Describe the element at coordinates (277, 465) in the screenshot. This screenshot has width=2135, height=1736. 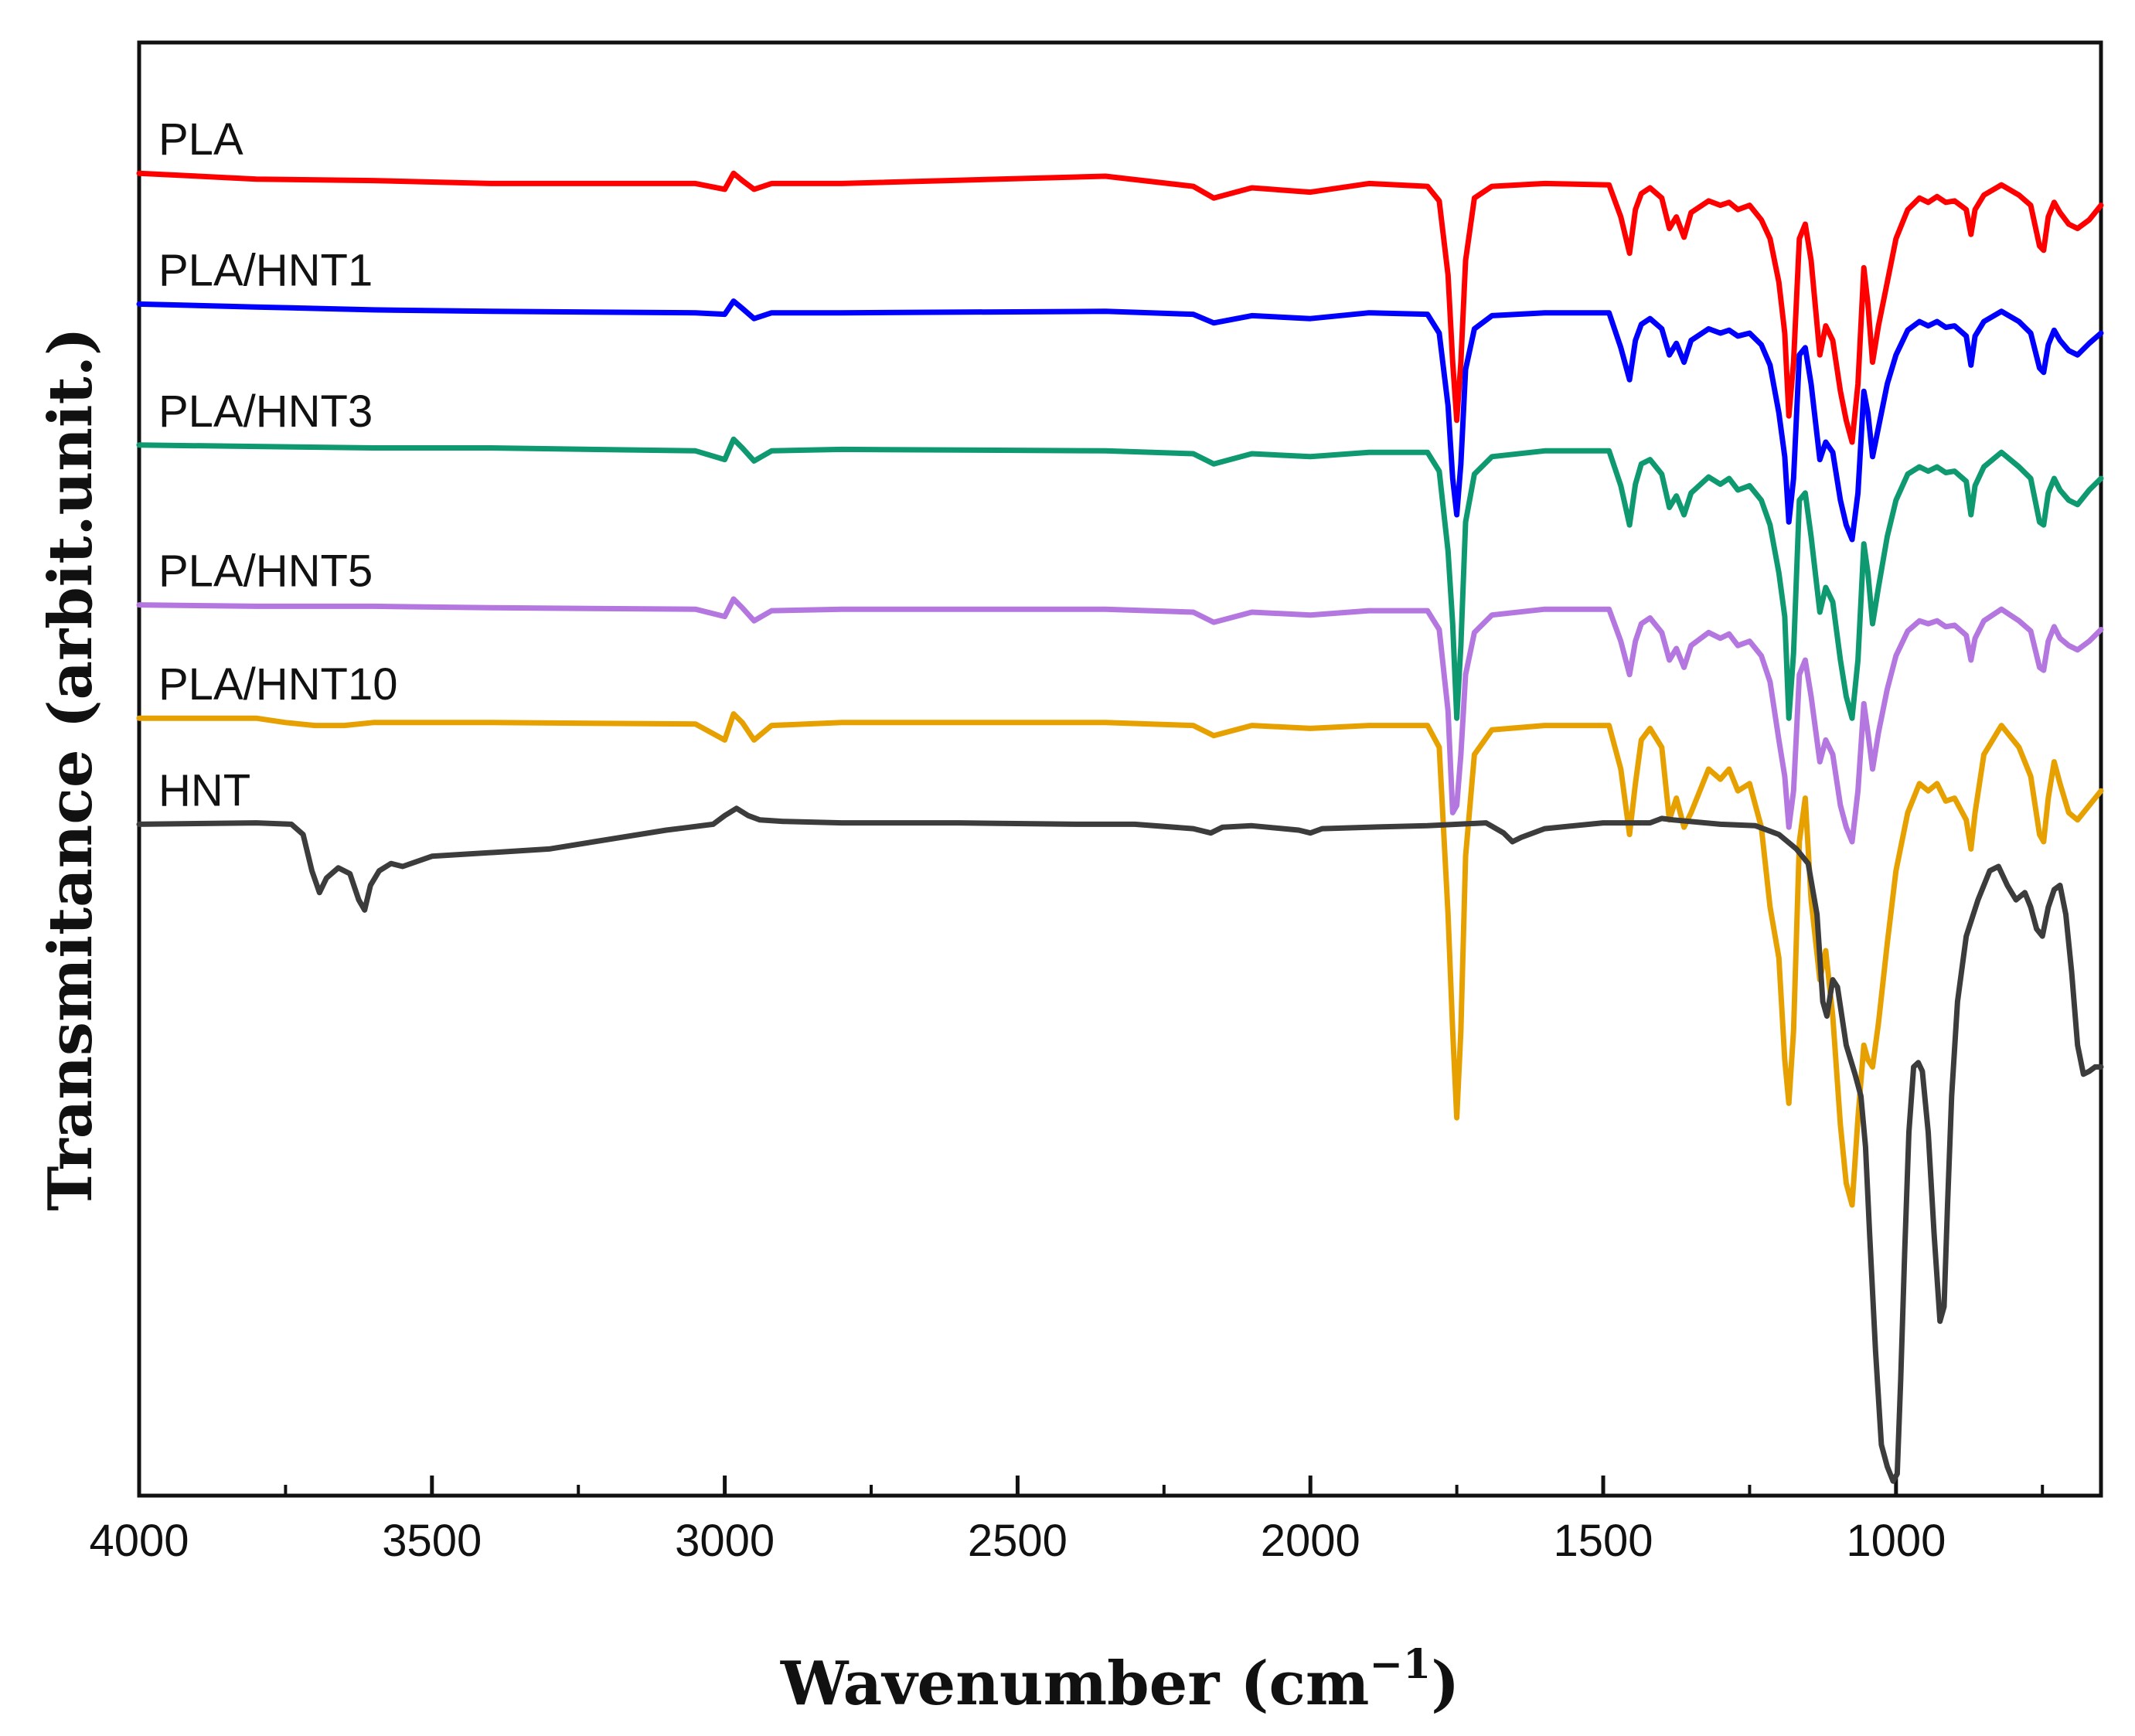
I see `series-labels: PLA PLA/HNT1 PLA/HNT3 PLA/HNT5 PLA/HNT10 HNT` at that location.